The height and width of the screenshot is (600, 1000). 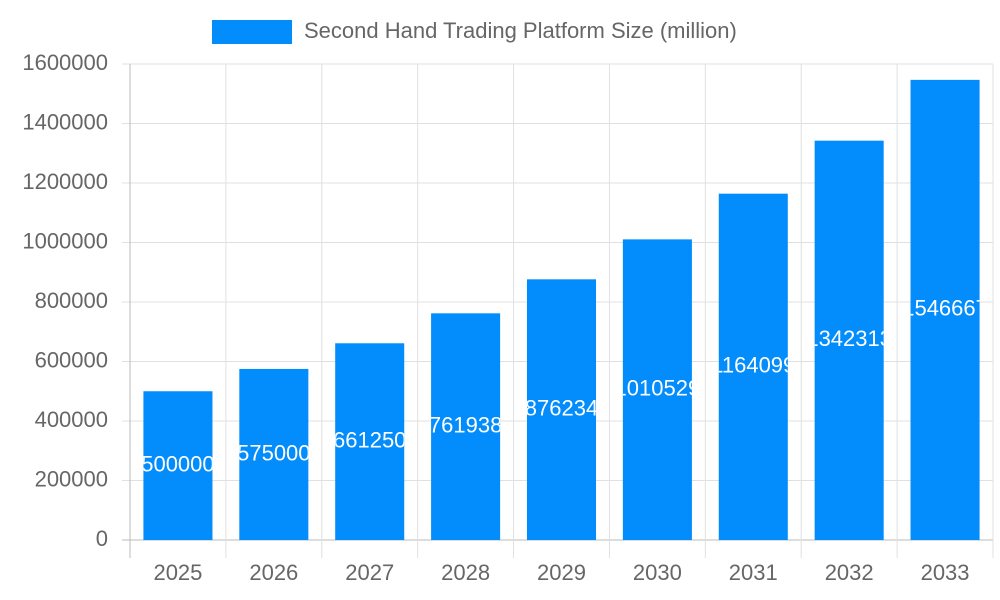 I want to click on x-tick-label: 2029, so click(x=561, y=572).